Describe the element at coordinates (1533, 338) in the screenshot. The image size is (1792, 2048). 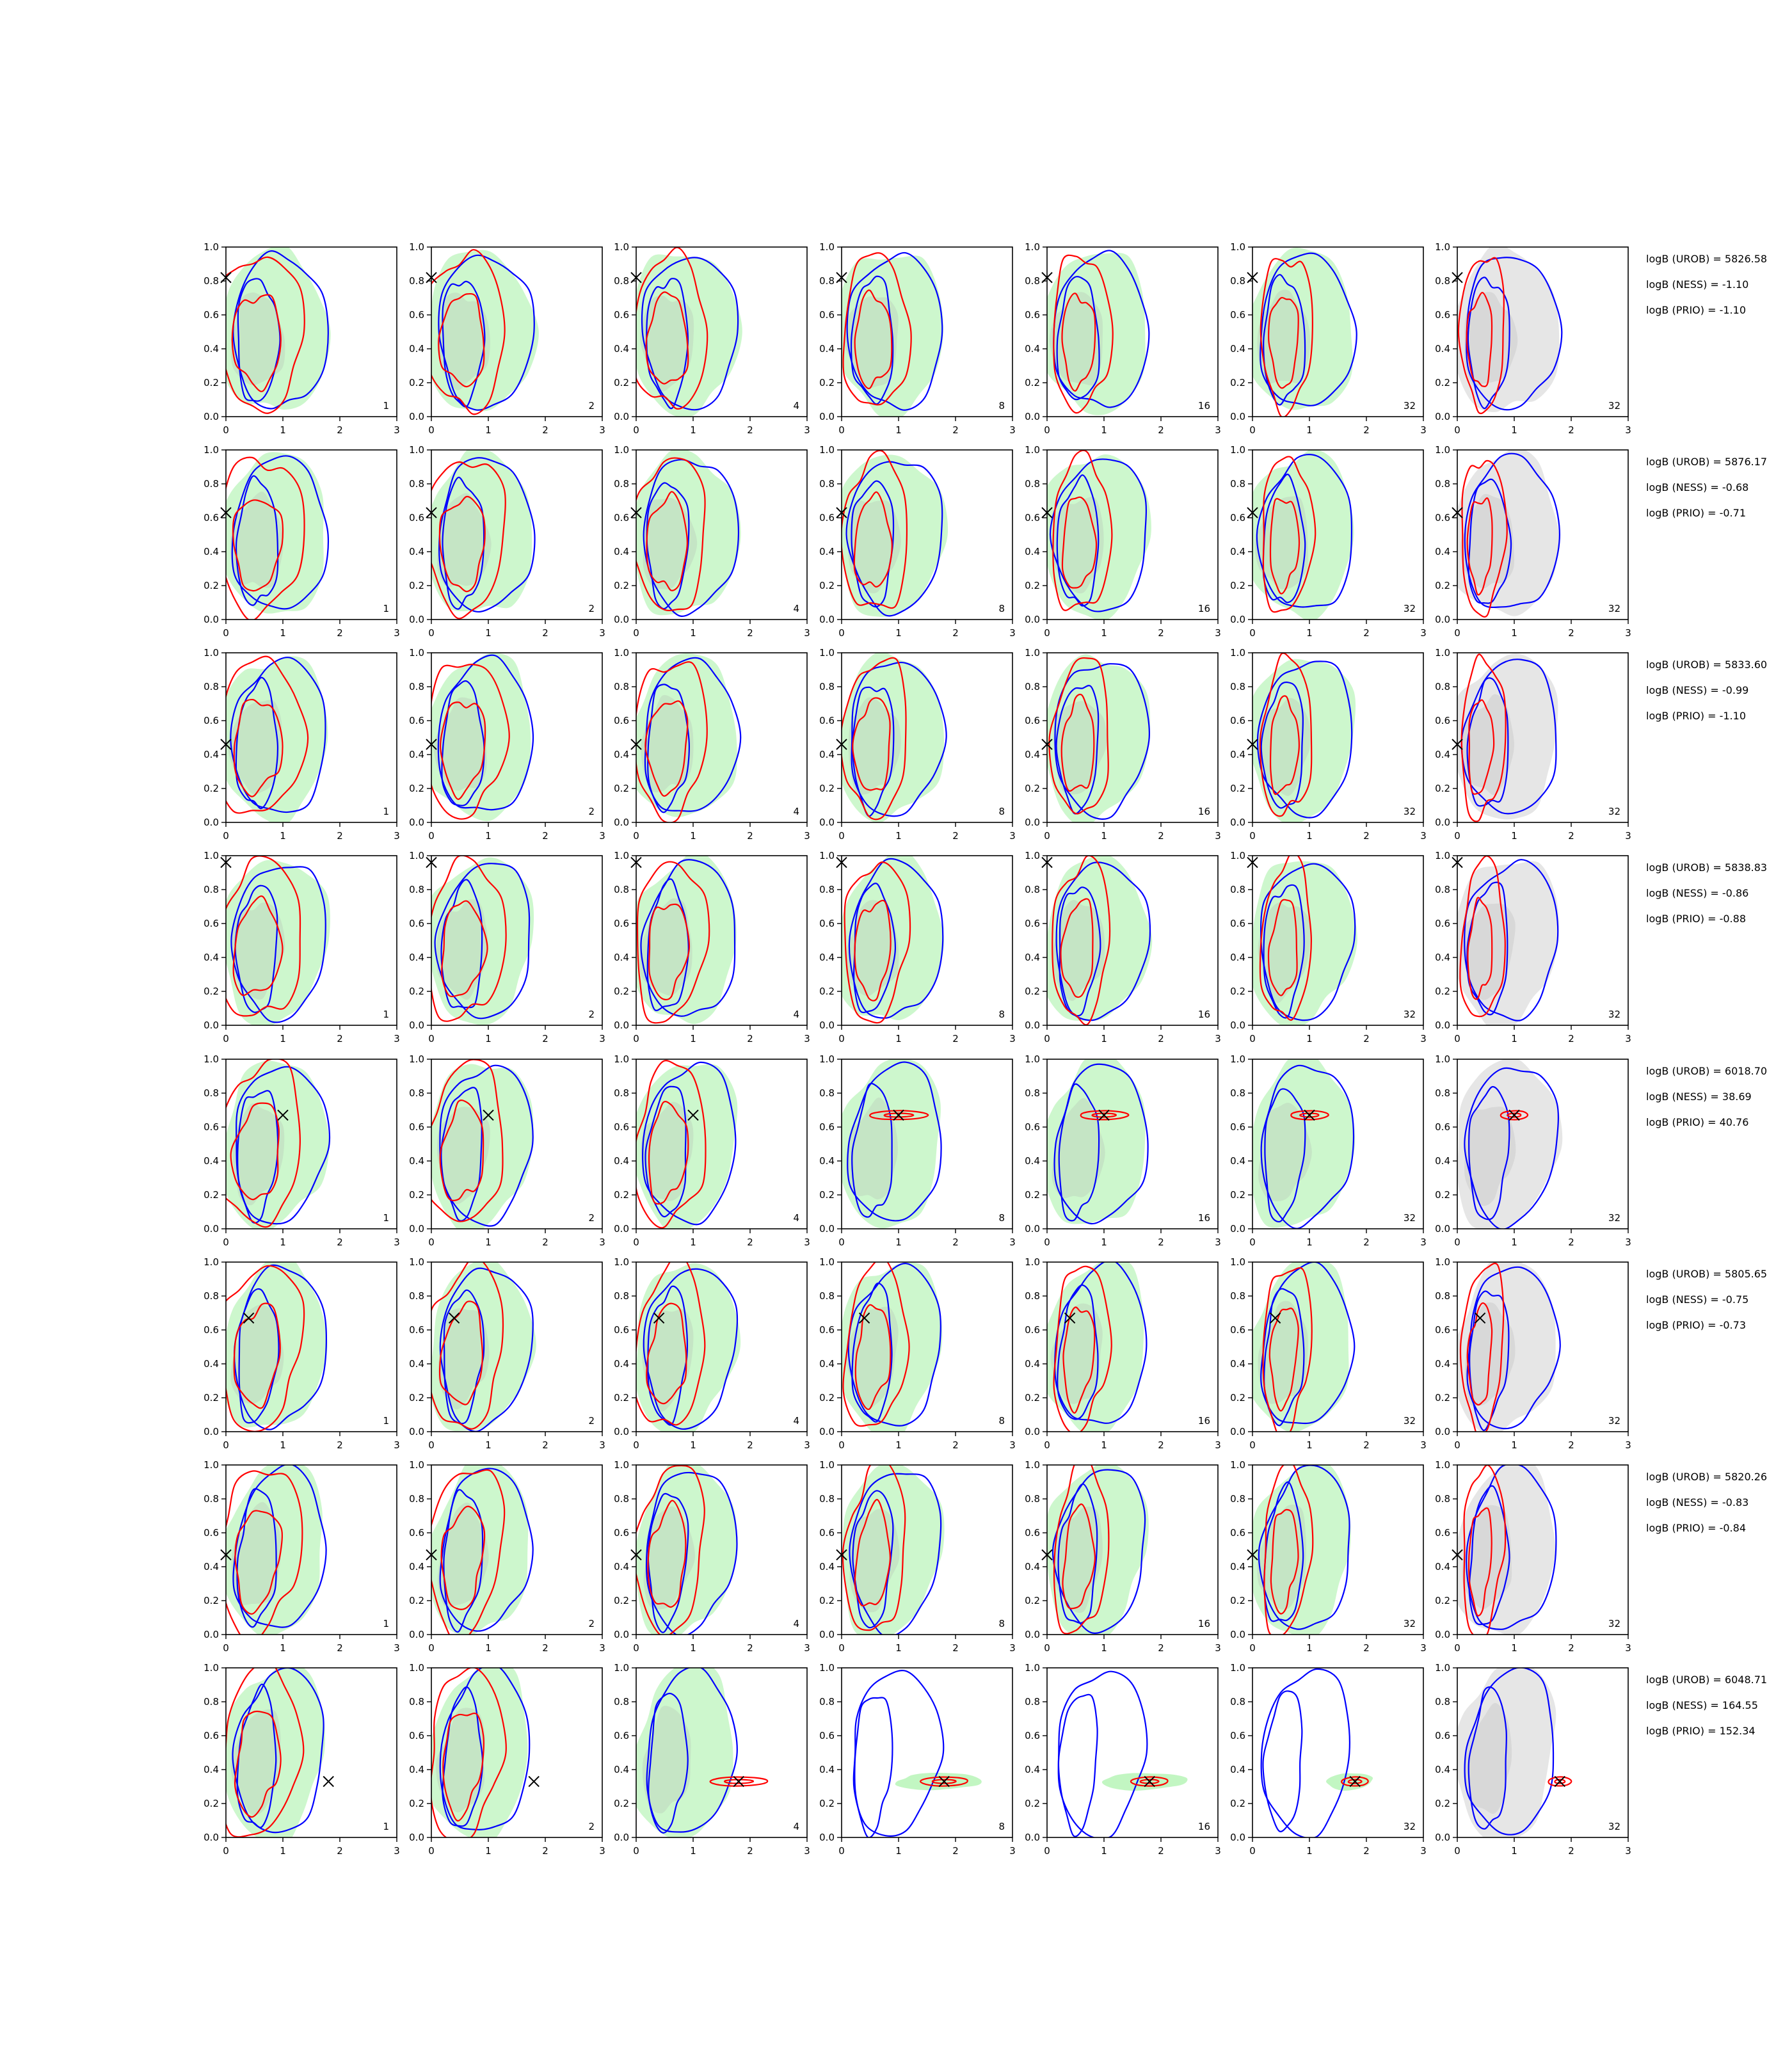
I see `panel-r1-c7: 0 1 2 3 0.0 0.2 0.4 0.6 0.8 1.0 32` at that location.